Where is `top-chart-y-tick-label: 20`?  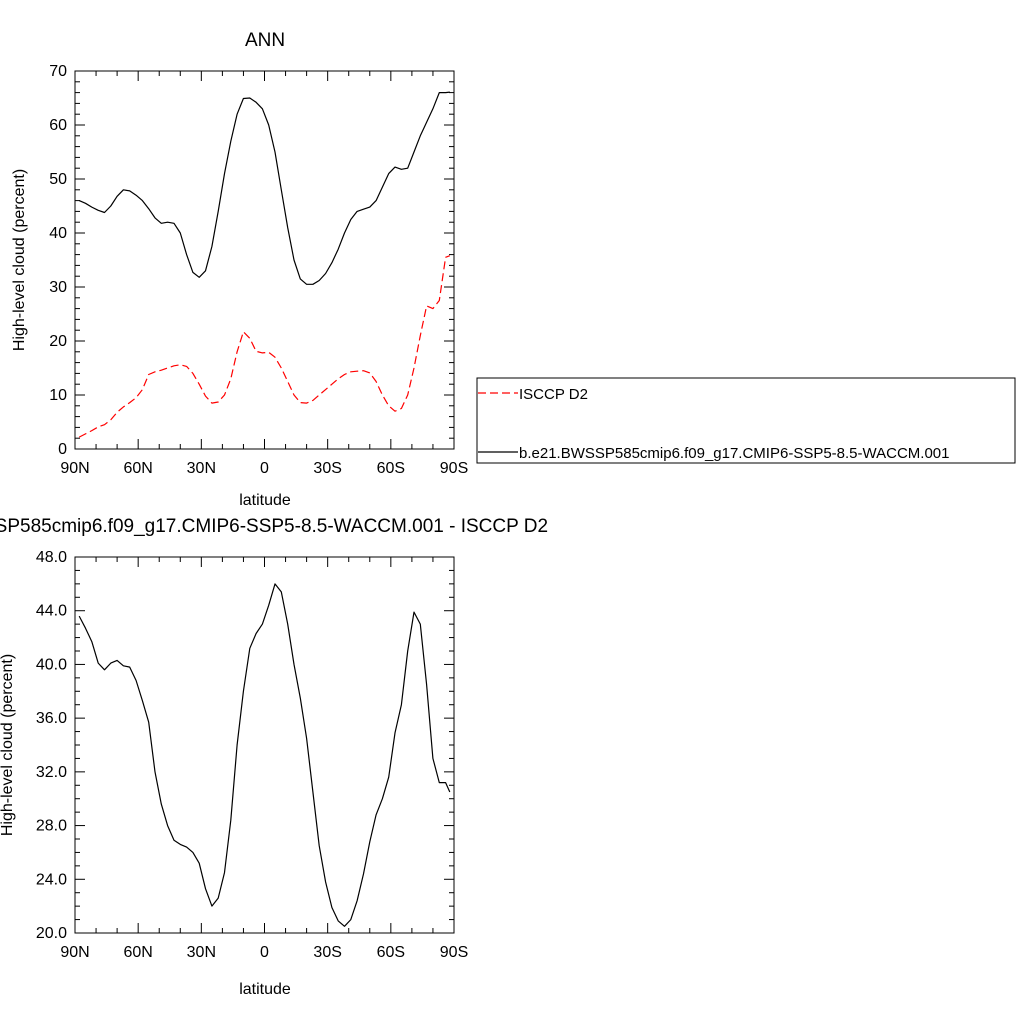
top-chart-y-tick-label: 20 is located at coordinates (58, 341).